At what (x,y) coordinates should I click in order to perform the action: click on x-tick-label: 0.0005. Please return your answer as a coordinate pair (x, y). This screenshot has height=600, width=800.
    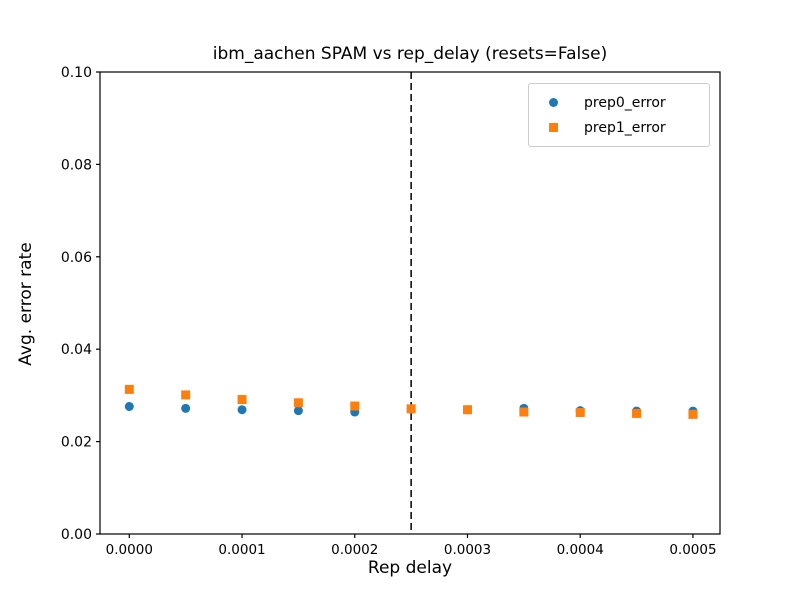
    Looking at the image, I should click on (692, 550).